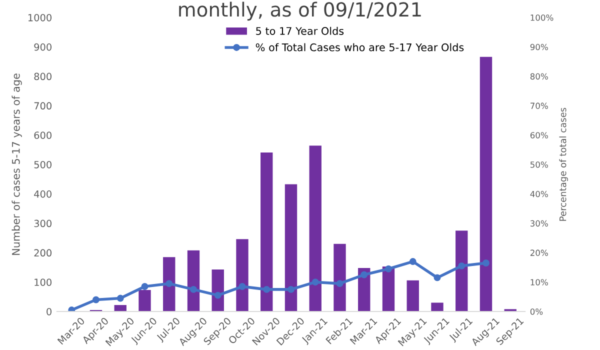 This screenshot has height=350, width=600. Describe the element at coordinates (563, 164) in the screenshot. I see `y2-axis-title: Percentage of total cases` at that location.